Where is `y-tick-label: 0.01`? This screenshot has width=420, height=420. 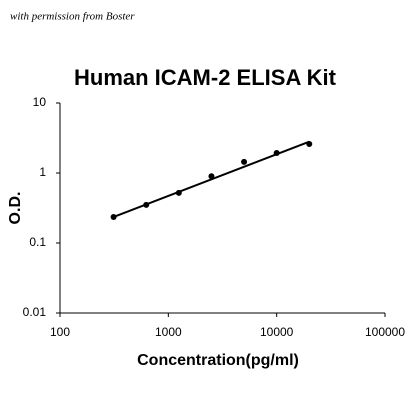 y-tick-label: 0.01 is located at coordinates (35, 312).